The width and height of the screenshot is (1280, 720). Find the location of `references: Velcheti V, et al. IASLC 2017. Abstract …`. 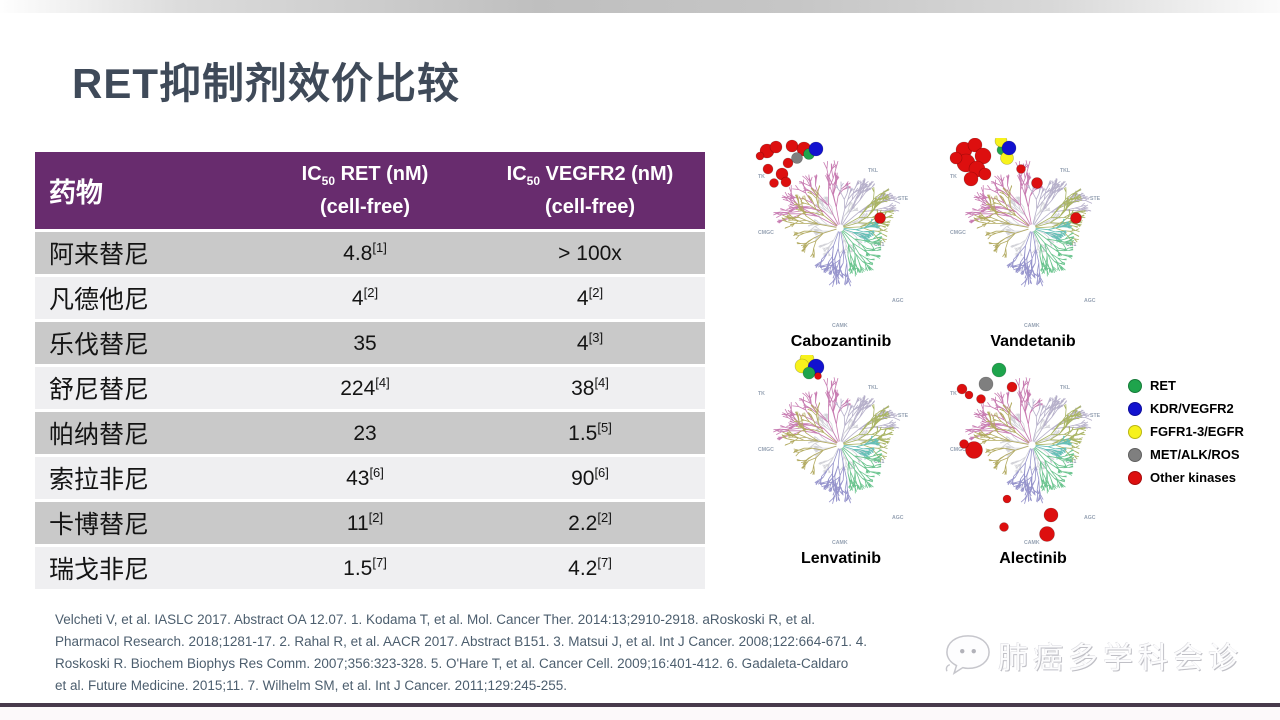

references: Velcheti V, et al. IASLC 2017. Abstract … is located at coordinates (461, 653).